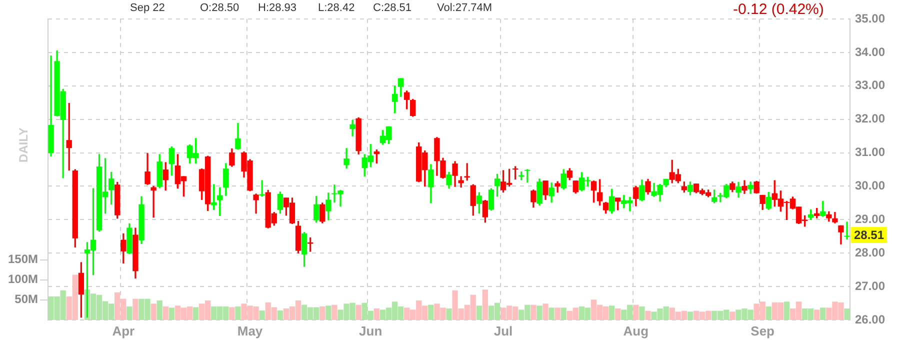 This screenshot has height=340, width=898. What do you see at coordinates (870, 285) in the screenshot?
I see `y-tick-label: 27.00` at bounding box center [870, 285].